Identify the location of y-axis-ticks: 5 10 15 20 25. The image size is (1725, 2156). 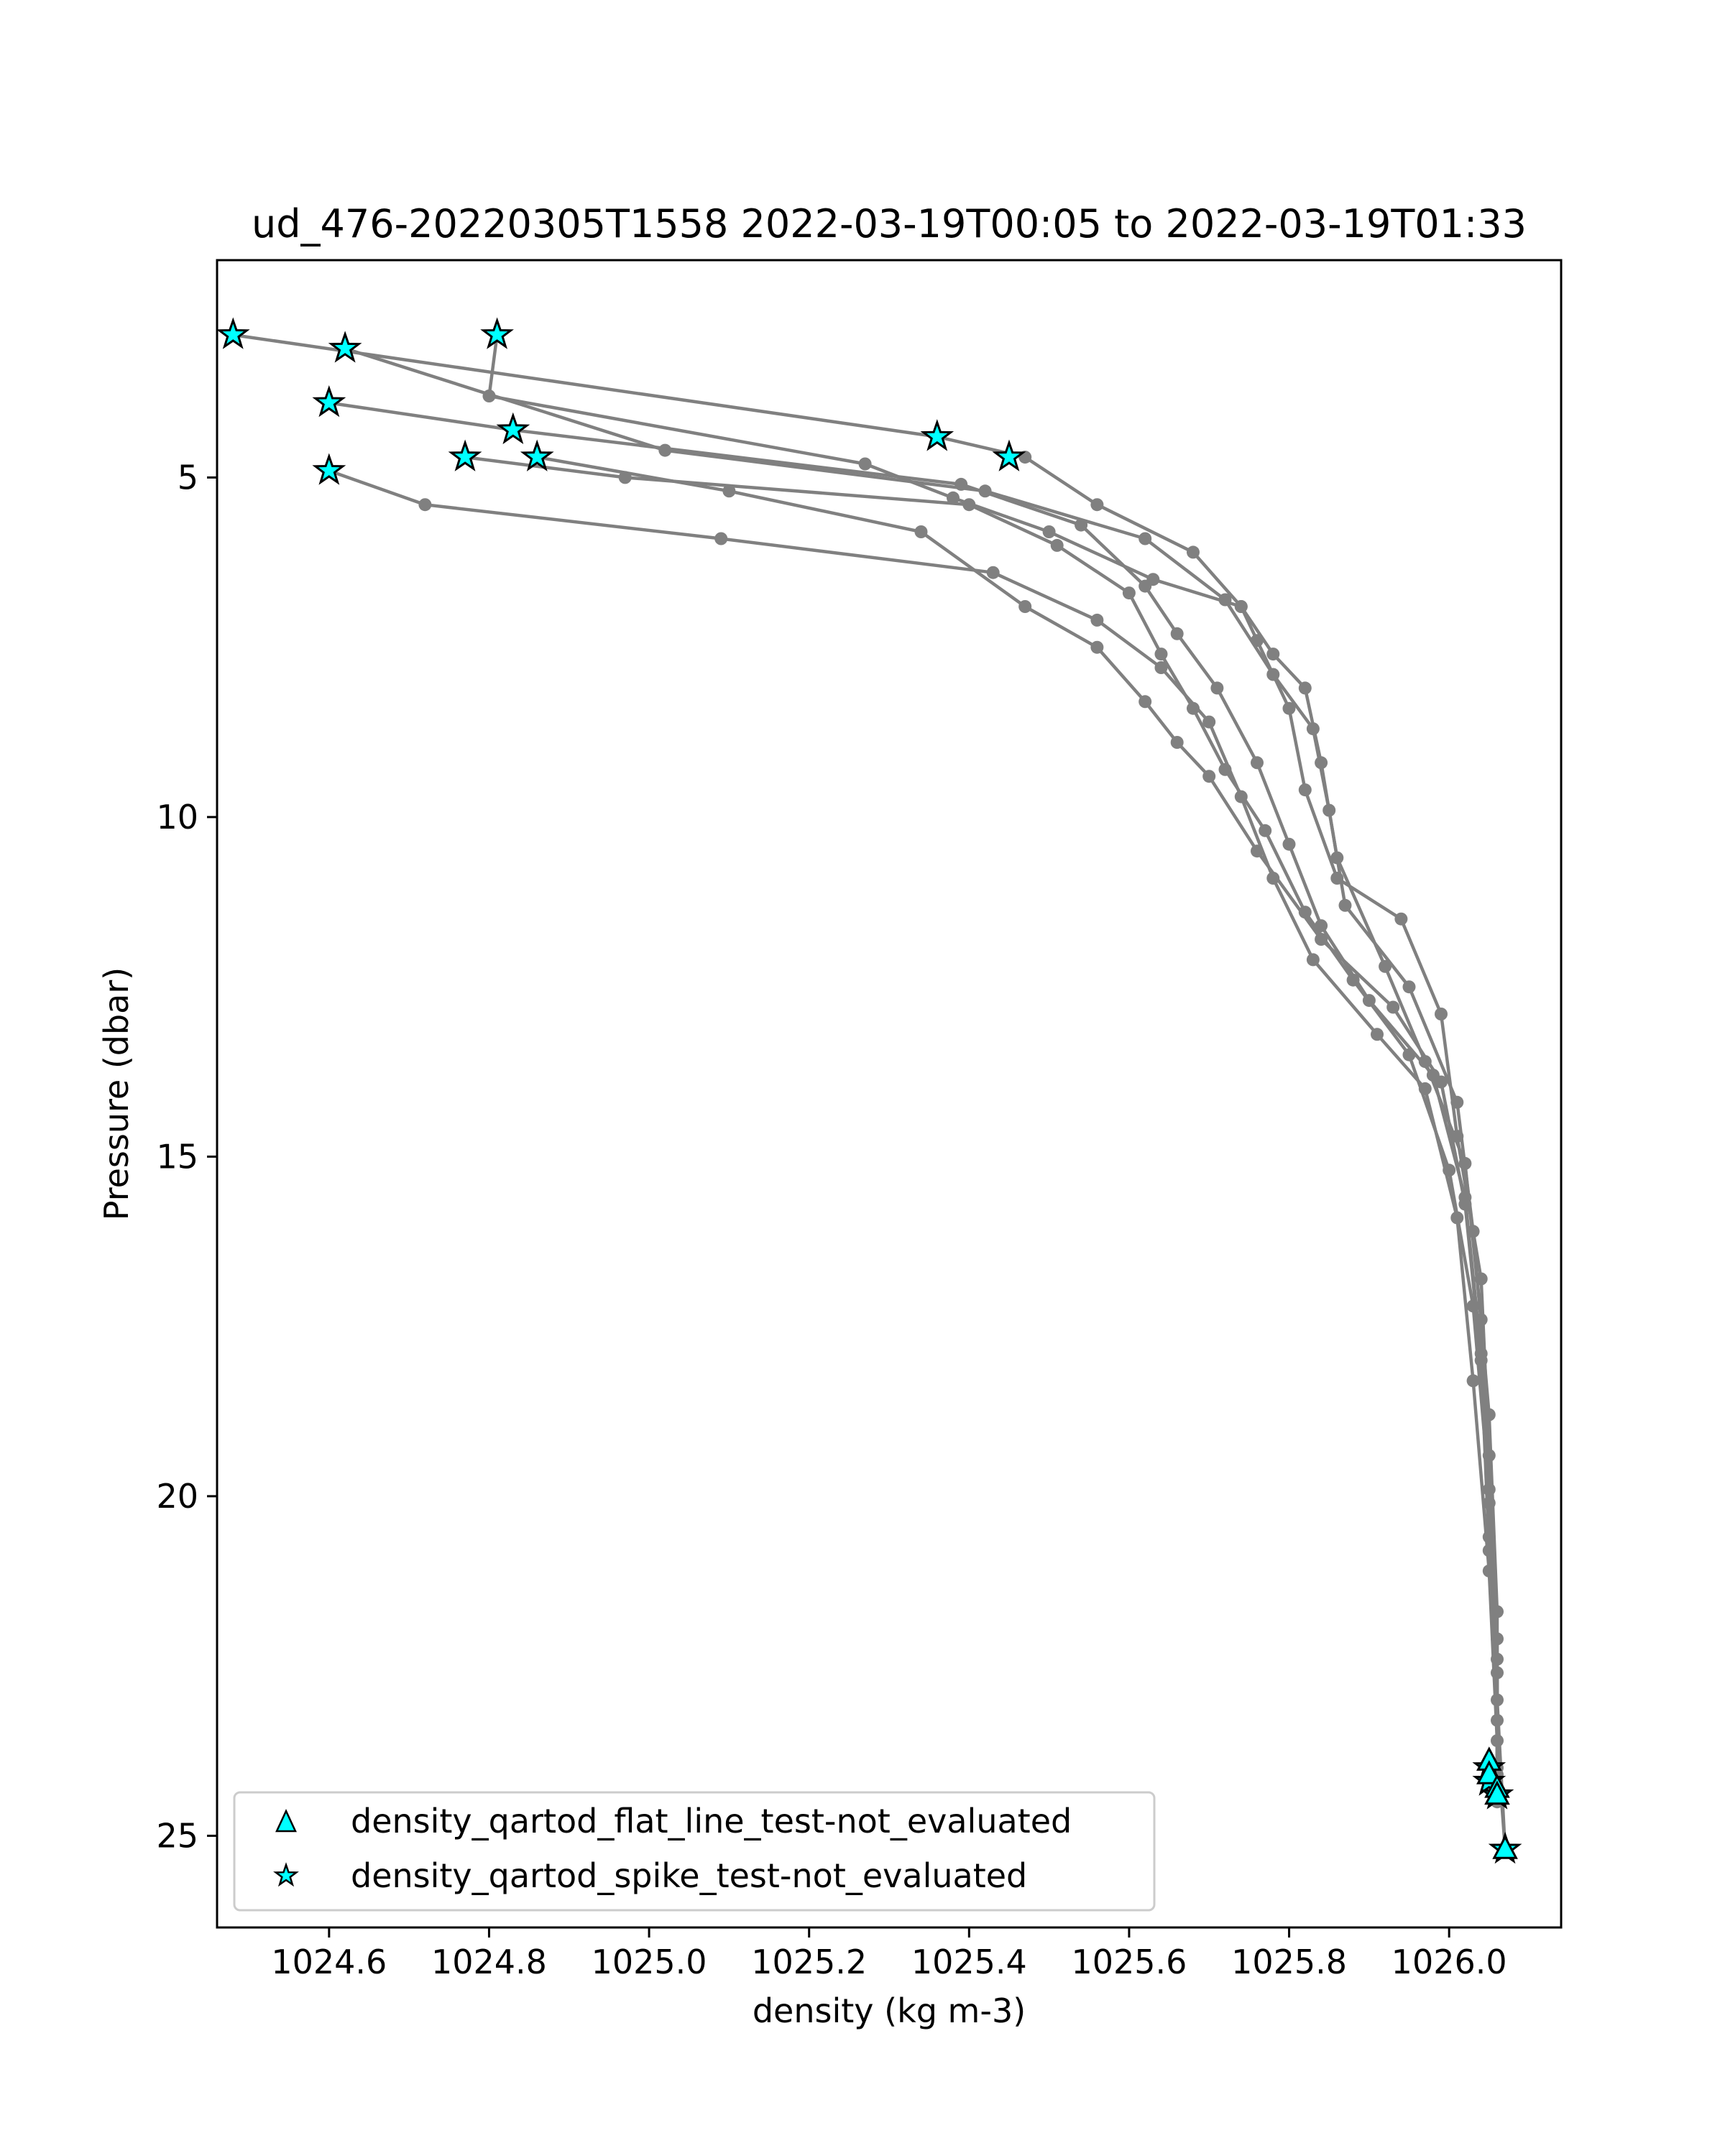
(186, 1156).